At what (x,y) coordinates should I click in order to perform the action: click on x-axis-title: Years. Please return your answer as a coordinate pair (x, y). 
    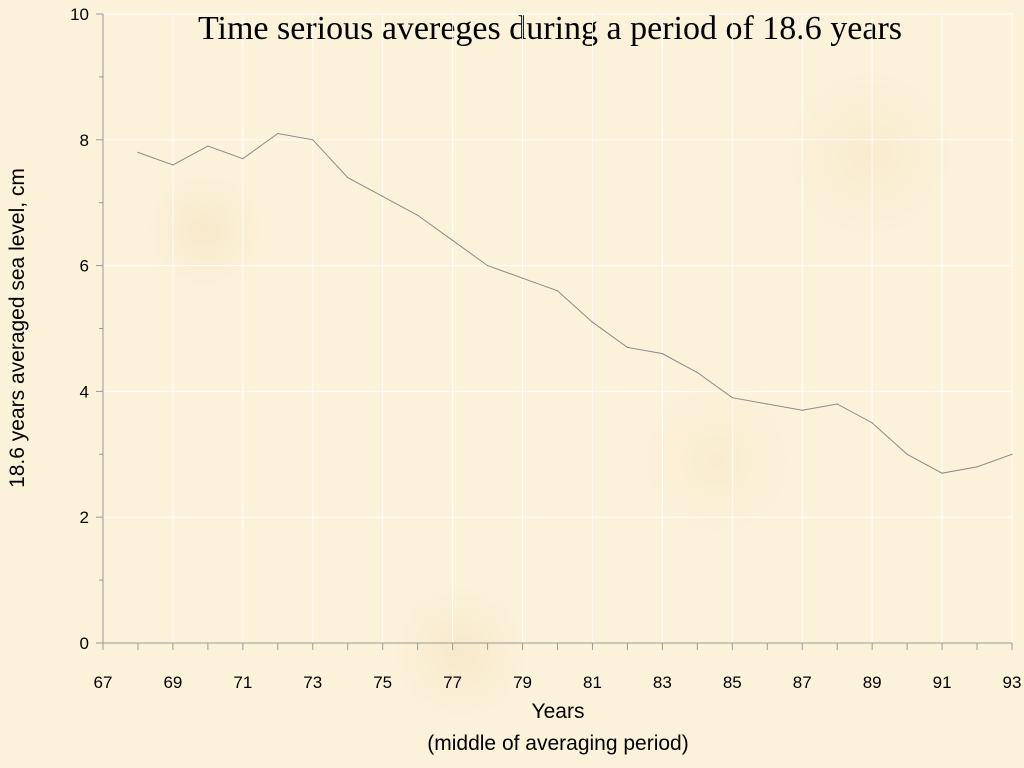
    Looking at the image, I should click on (558, 711).